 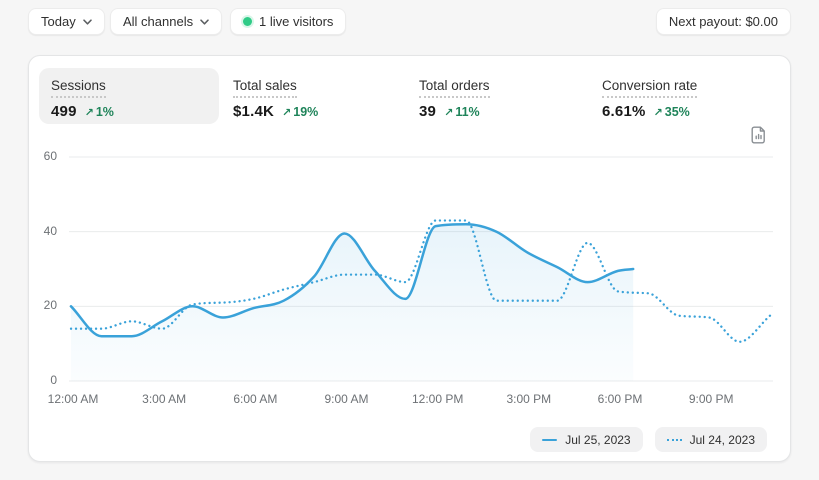 I want to click on date-range-button: Today, so click(x=66, y=21).